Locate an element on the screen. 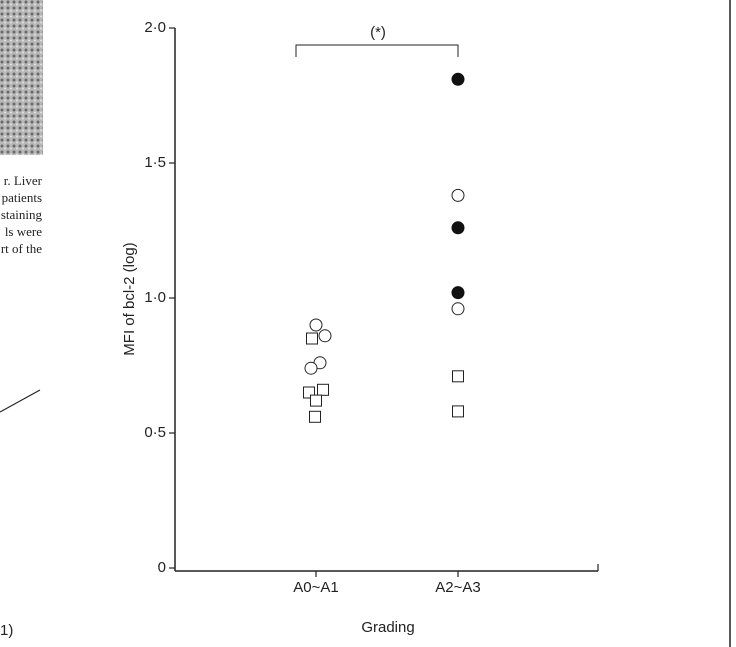 This screenshot has width=736, height=647. text-fragment: ls were is located at coordinates (23, 231).